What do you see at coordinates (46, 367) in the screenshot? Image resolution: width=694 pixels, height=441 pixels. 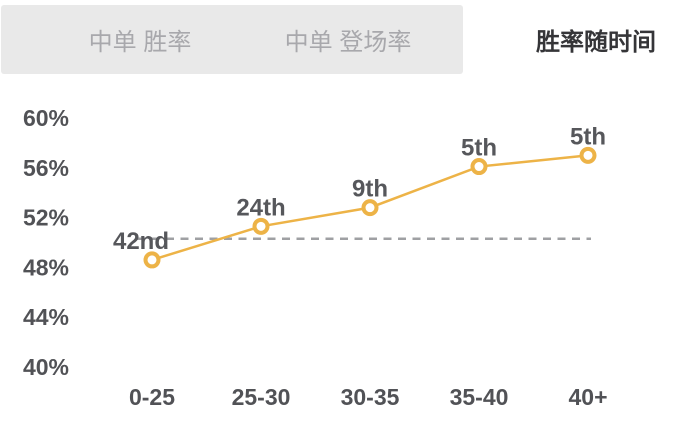 I see `y-axis-tick-label: 40%` at bounding box center [46, 367].